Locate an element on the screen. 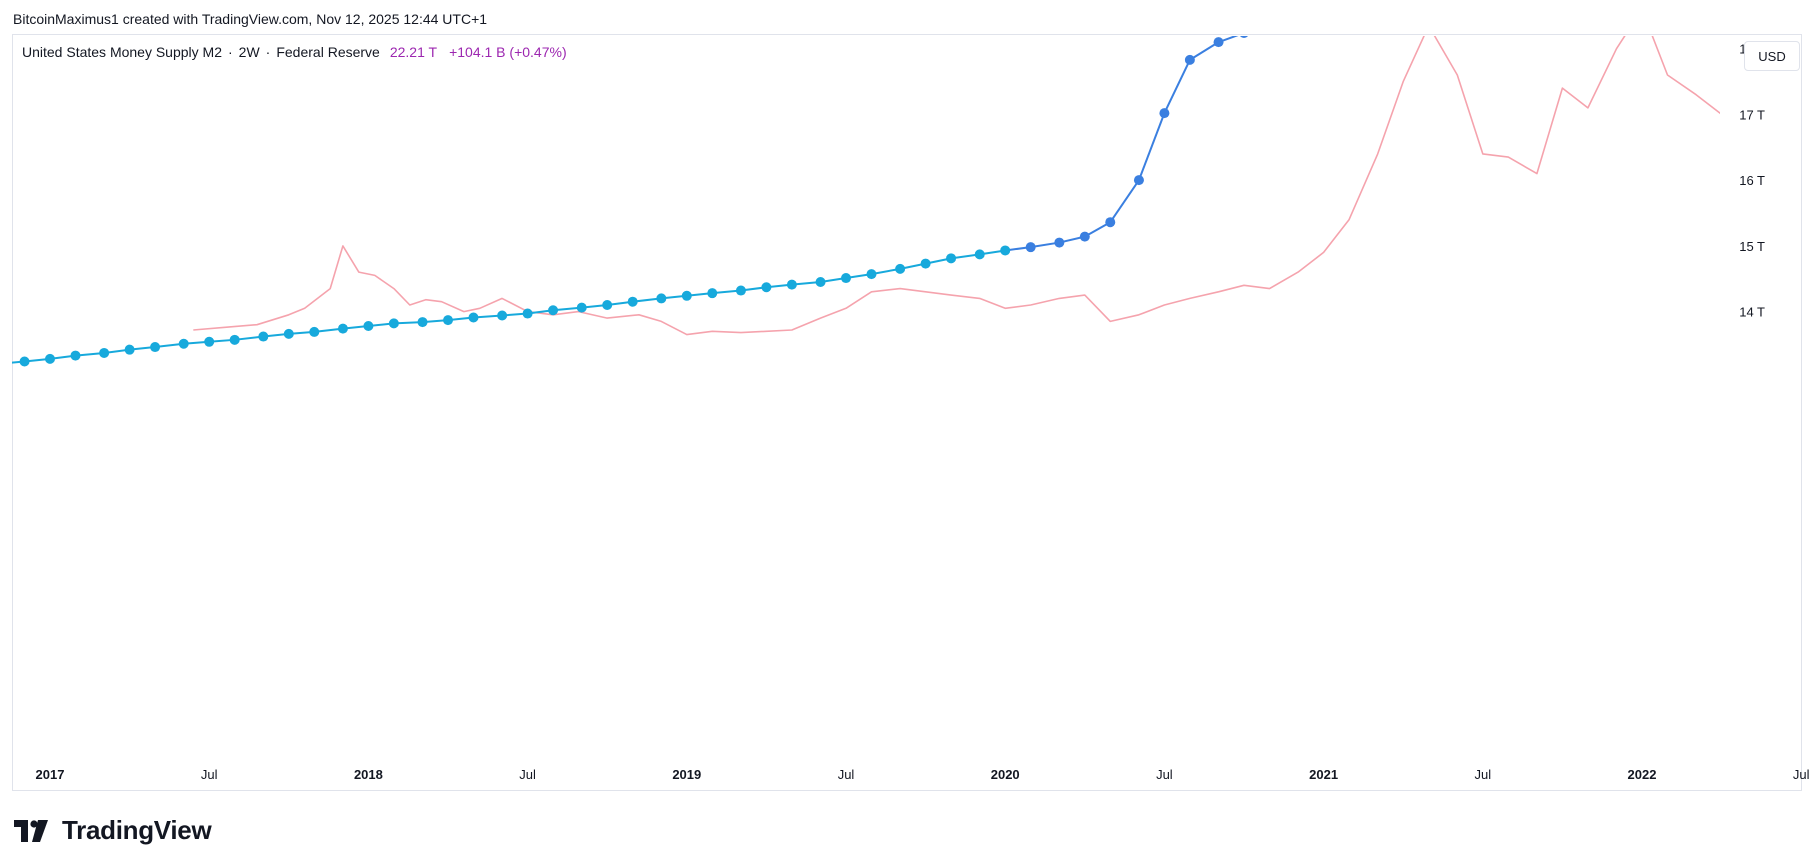  tradingview-logo: TradingView is located at coordinates (113, 830).